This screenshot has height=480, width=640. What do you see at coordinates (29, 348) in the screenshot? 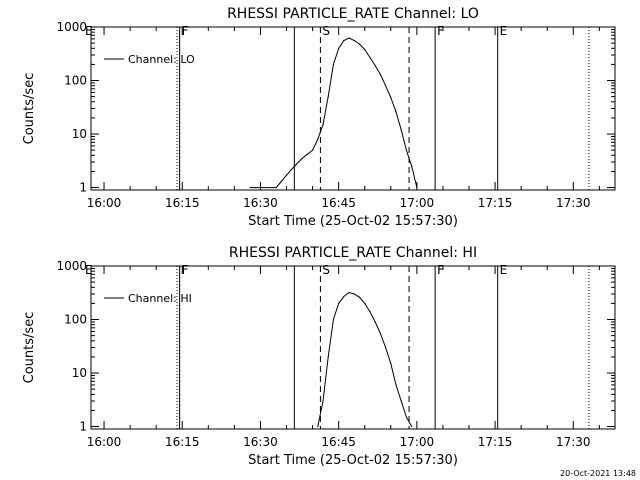
I see `chart-1-y-axis-label: Counts/sec` at bounding box center [29, 348].